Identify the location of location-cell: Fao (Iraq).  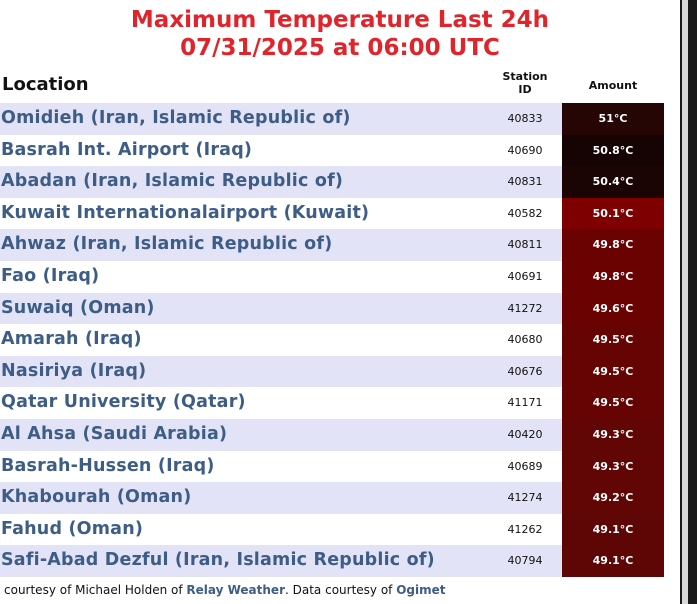
(50, 275).